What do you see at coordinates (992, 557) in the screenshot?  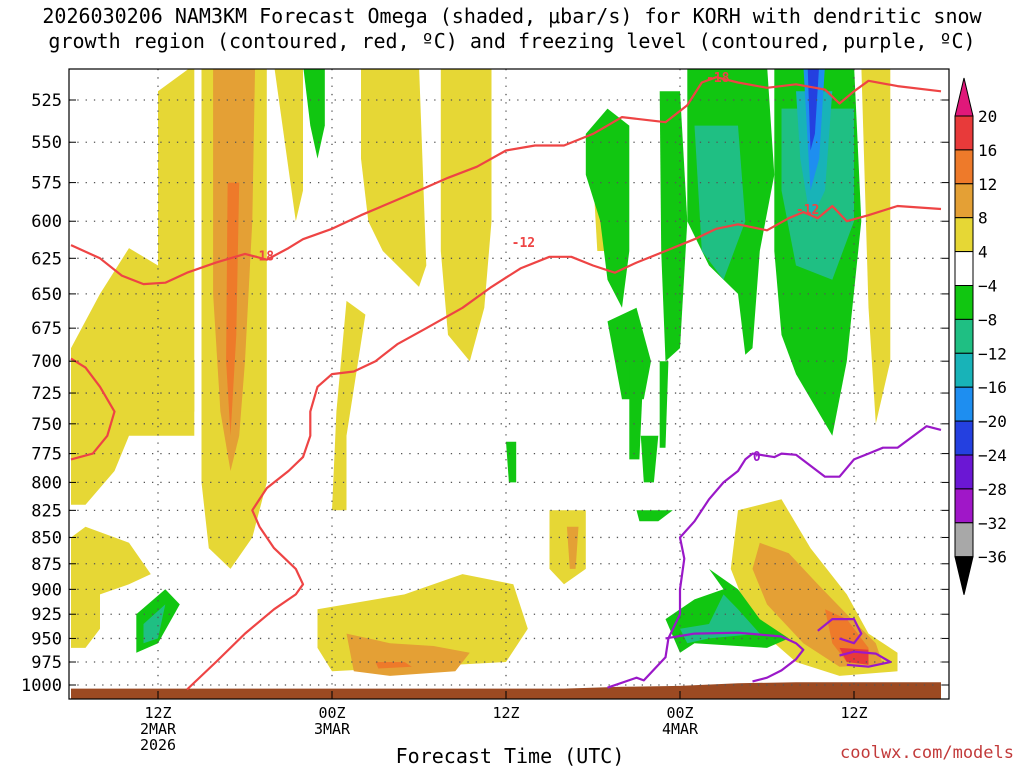 I see `colorbar-tick-label: −36` at bounding box center [992, 557].